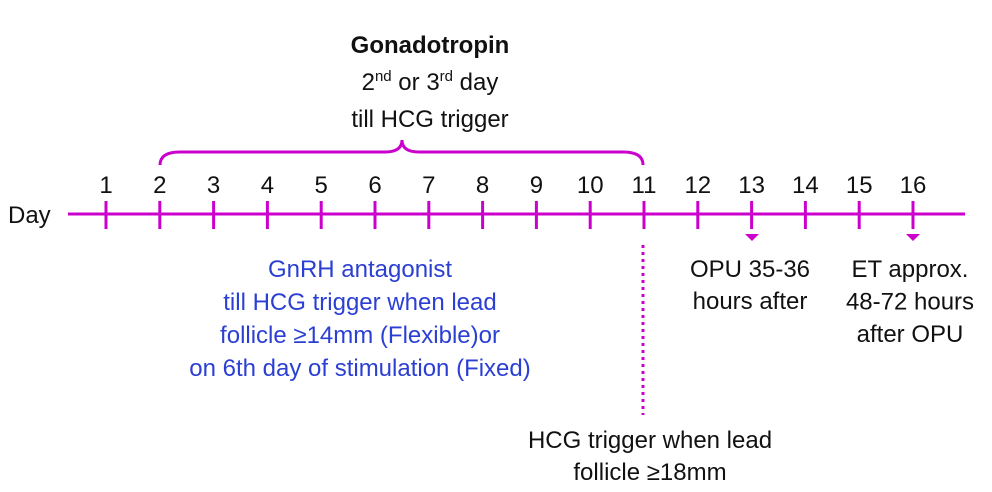 The image size is (992, 492). I want to click on text: day, so click(475, 82).